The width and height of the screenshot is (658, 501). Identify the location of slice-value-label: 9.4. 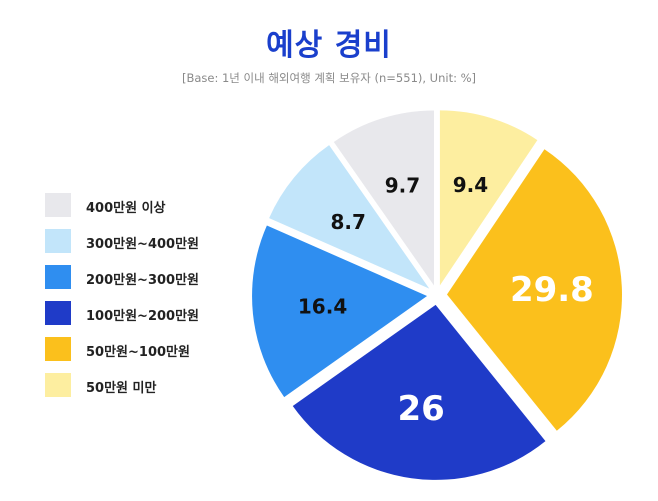
(470, 185).